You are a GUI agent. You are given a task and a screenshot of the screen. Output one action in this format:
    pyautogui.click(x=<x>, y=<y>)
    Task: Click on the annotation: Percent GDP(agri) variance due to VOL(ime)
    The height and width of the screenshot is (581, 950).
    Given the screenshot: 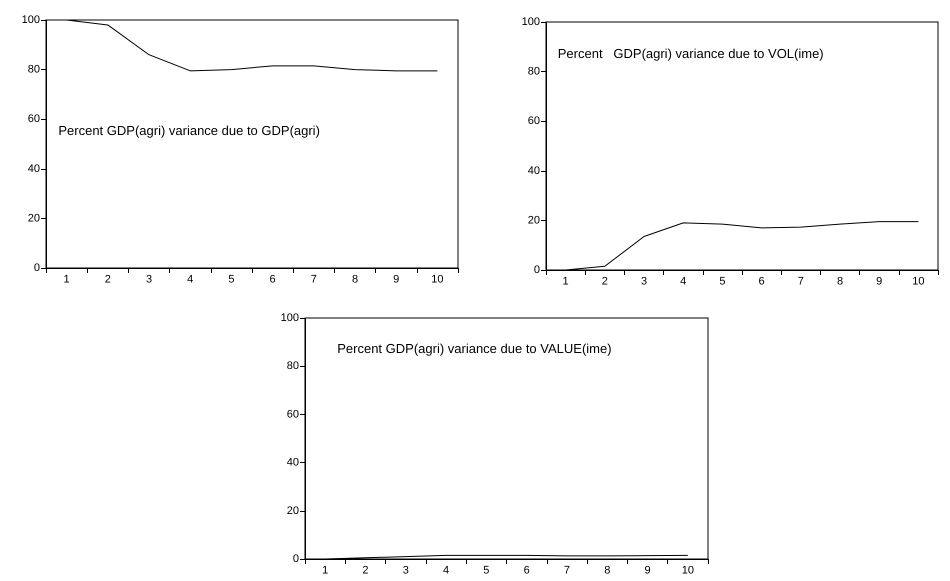 What is the action you would take?
    pyautogui.click(x=691, y=53)
    